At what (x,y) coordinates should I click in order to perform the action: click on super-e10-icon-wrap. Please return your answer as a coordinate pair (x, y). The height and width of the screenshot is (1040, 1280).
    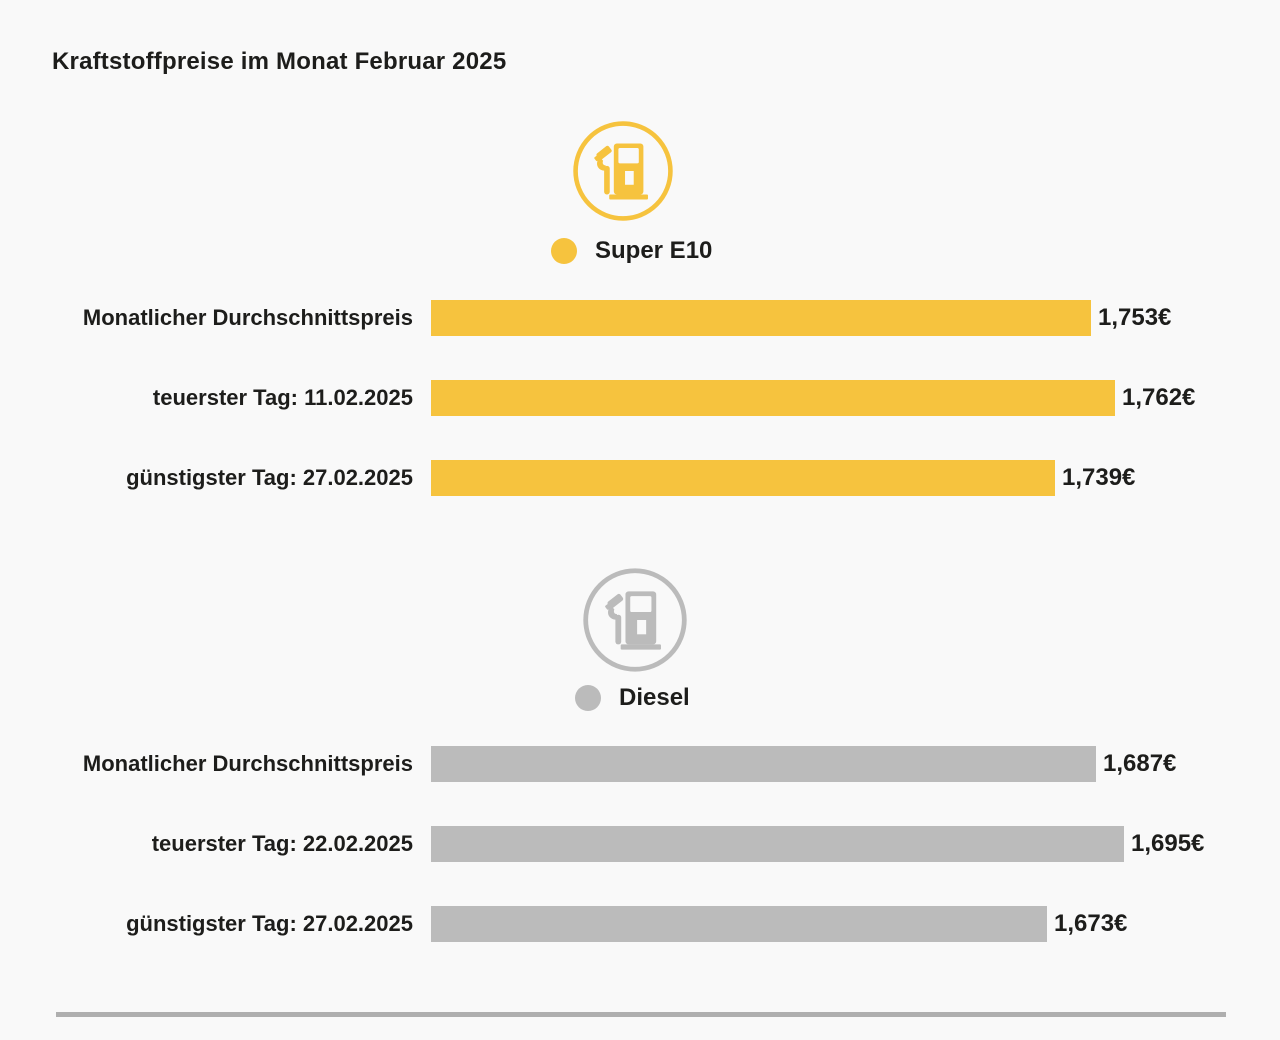
    Looking at the image, I should click on (623, 171).